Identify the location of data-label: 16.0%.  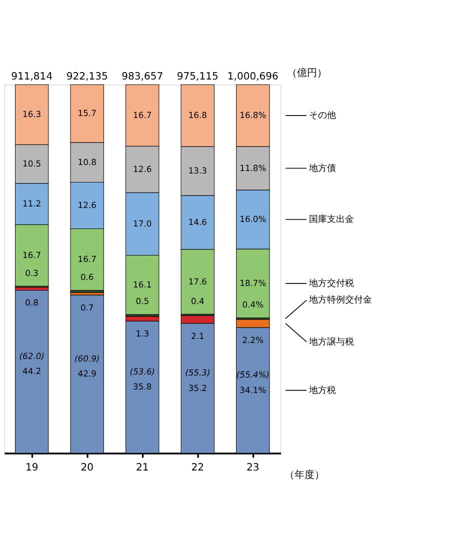
(253, 219).